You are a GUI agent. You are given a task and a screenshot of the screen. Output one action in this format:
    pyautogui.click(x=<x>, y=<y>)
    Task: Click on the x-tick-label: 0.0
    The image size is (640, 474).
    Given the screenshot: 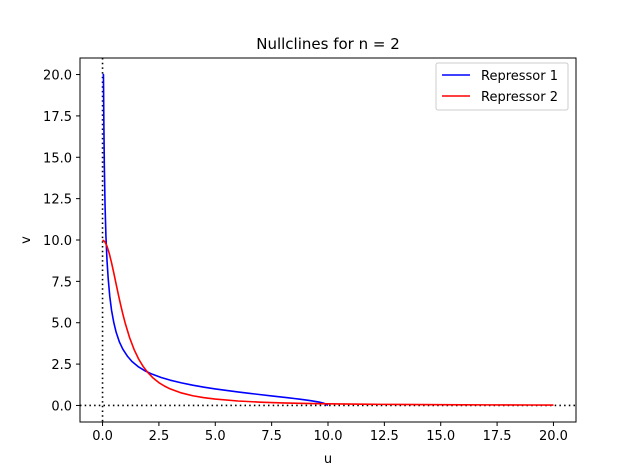 What is the action you would take?
    pyautogui.click(x=102, y=436)
    